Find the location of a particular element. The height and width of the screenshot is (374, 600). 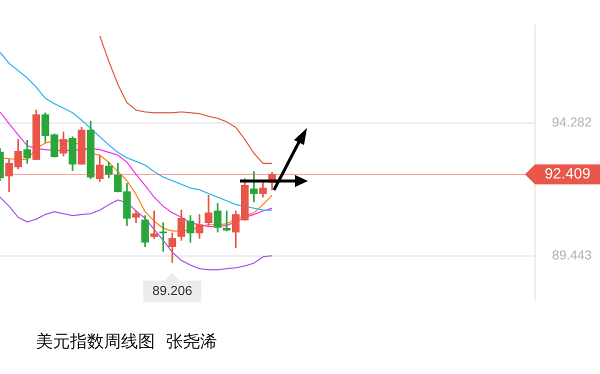

text: 美元指数周线图 张尧浠 is located at coordinates (126, 342).